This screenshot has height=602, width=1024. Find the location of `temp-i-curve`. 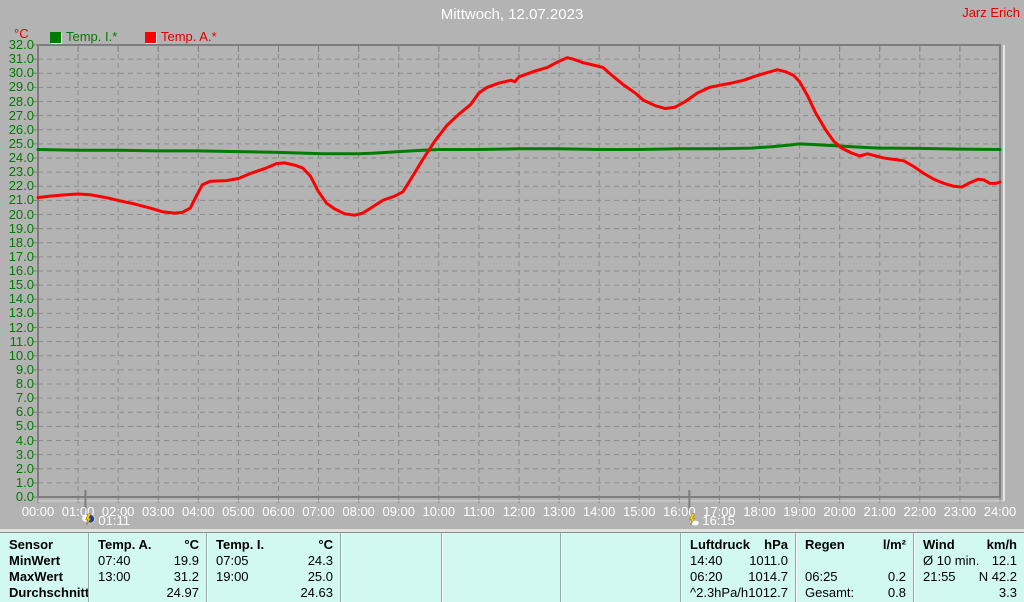

temp-i-curve is located at coordinates (519, 149).